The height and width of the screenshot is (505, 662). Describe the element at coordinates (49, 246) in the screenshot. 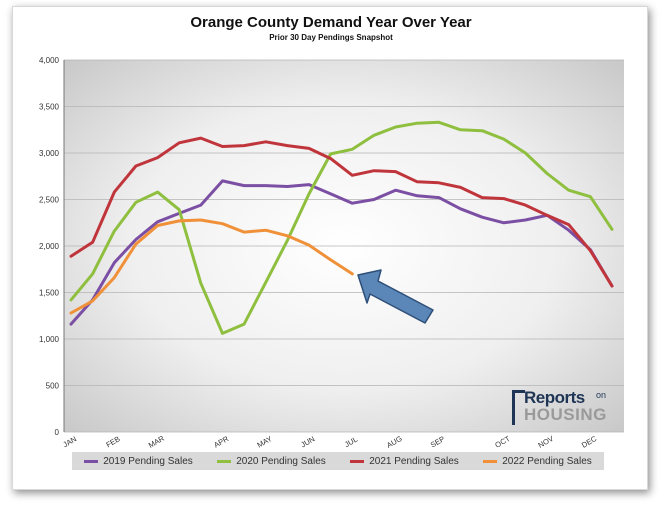

I see `y-tick-label: 2,000` at that location.